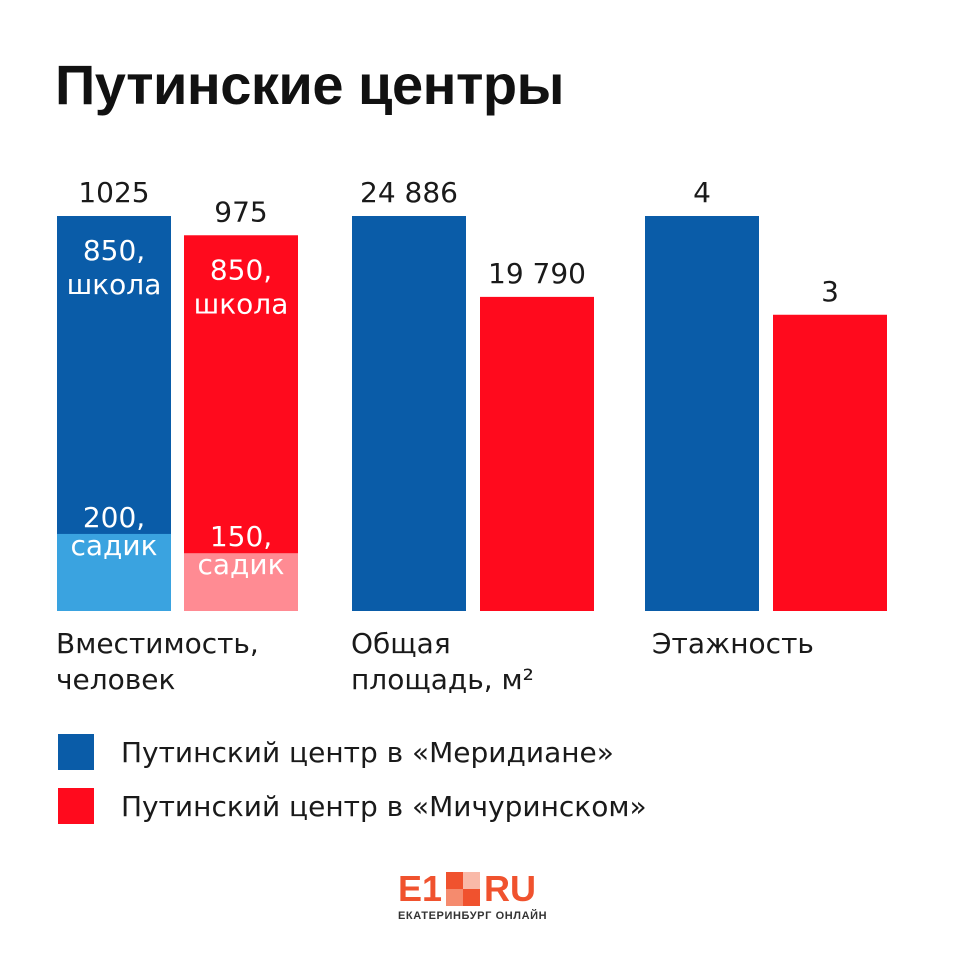 This screenshot has height=960, width=960. I want to click on segment-label-kindergarten-value-0: 200,, so click(114, 517).